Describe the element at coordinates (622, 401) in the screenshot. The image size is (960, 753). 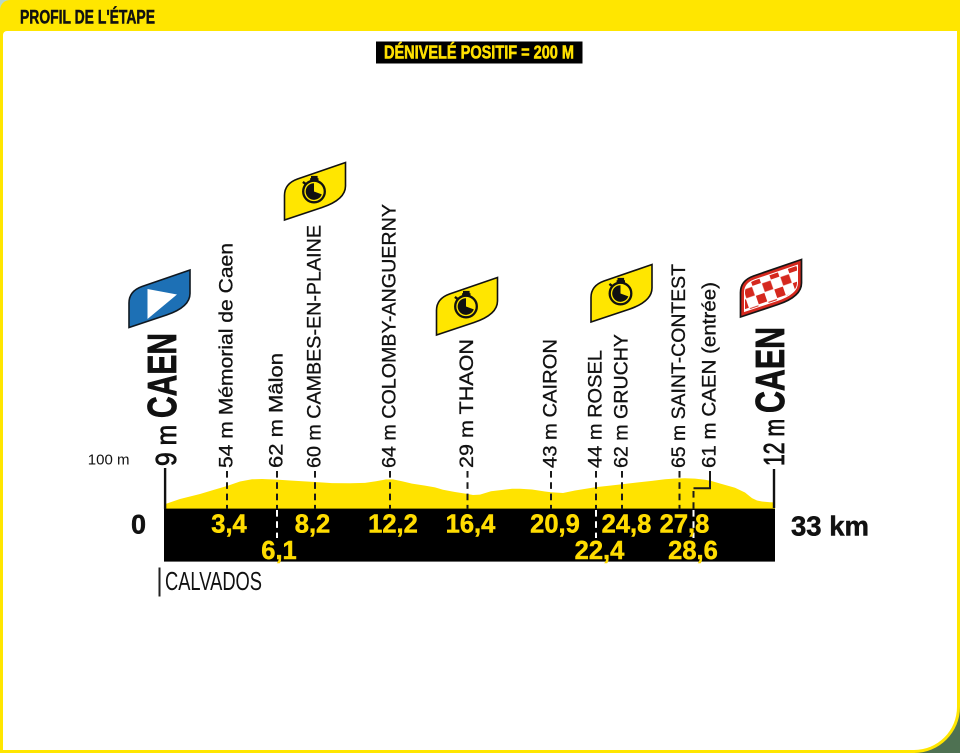
I see `svg-text: 62 m GRUCHY` at that location.